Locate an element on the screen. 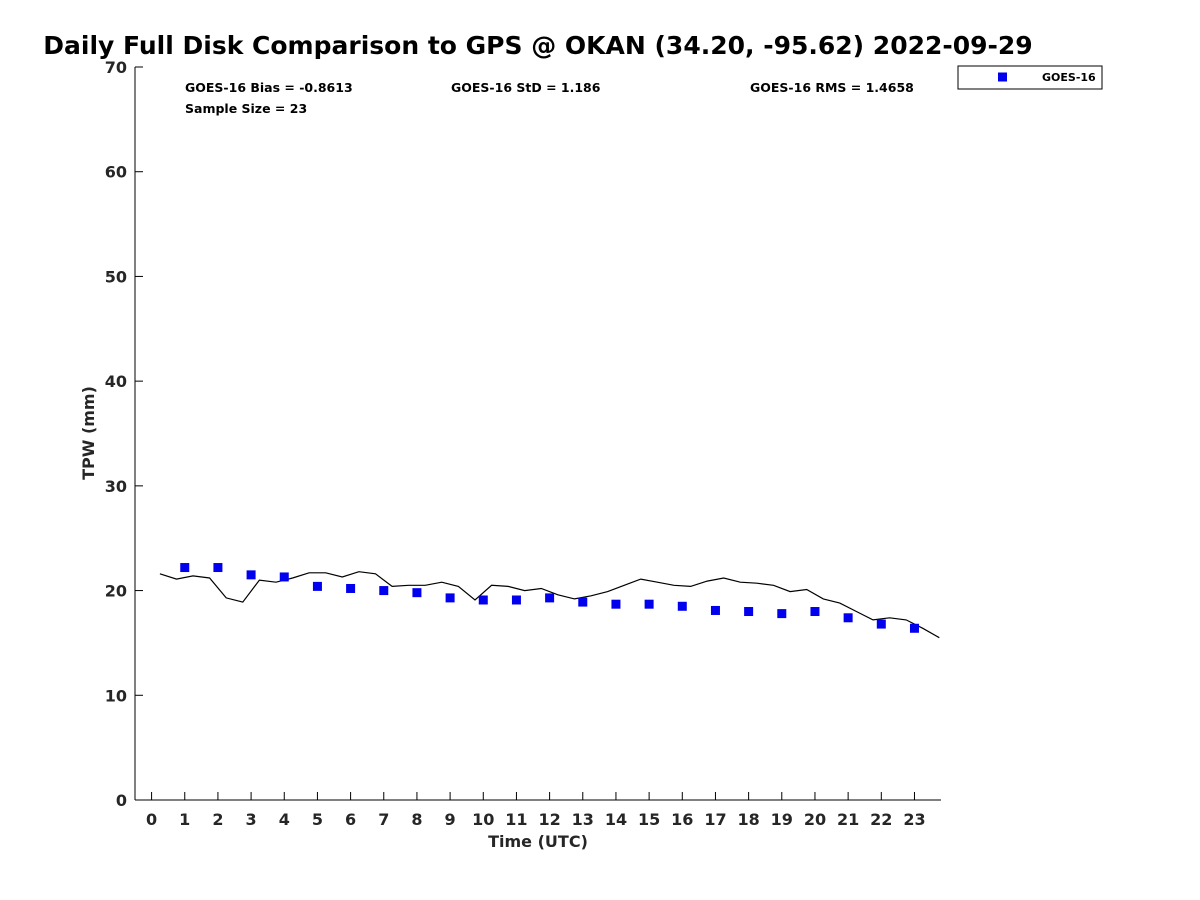 This screenshot has height=900, width=1200. y-tick-label: 20 is located at coordinates (116, 591).